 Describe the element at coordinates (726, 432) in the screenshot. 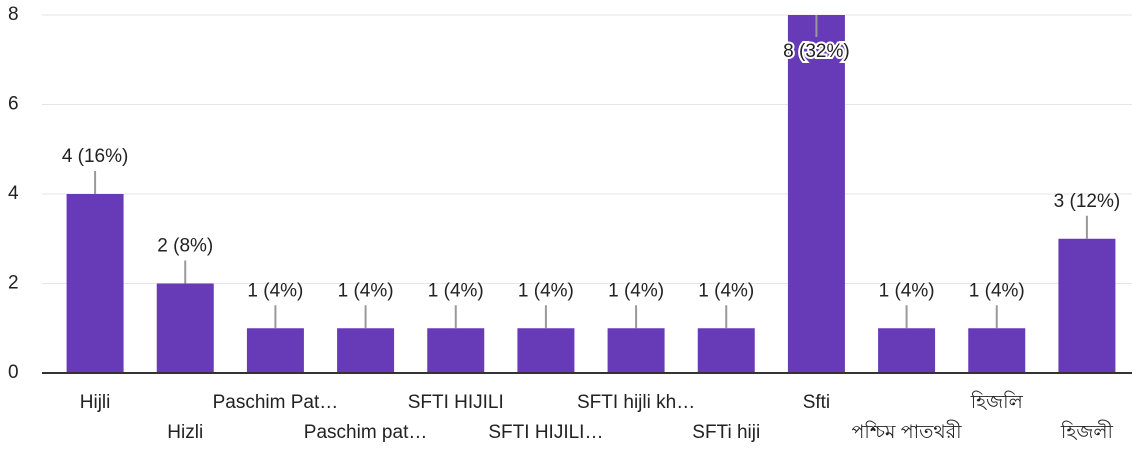

I see `x-tick-label: SFTi hiji` at that location.